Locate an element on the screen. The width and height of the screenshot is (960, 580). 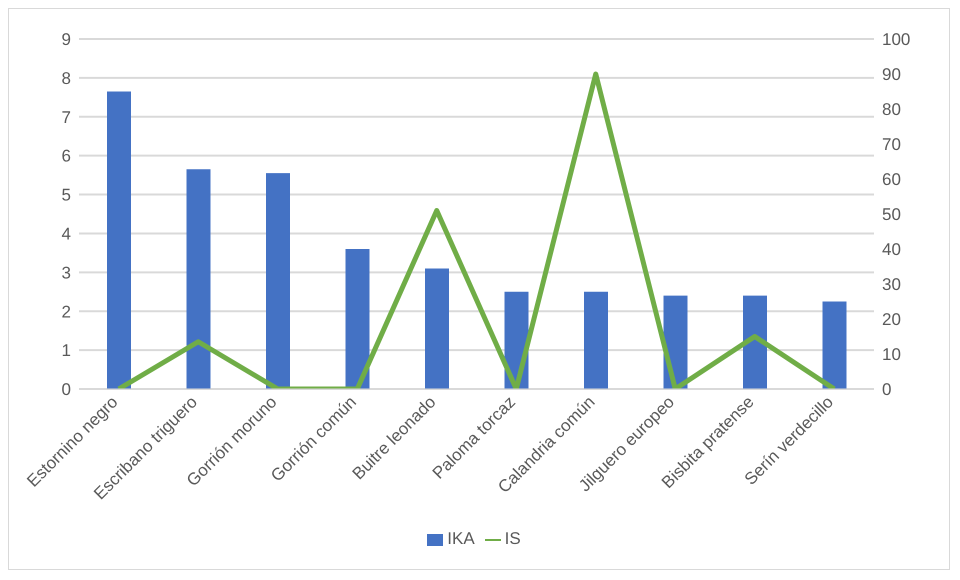
y2-tick-label: 70 is located at coordinates (891, 144).